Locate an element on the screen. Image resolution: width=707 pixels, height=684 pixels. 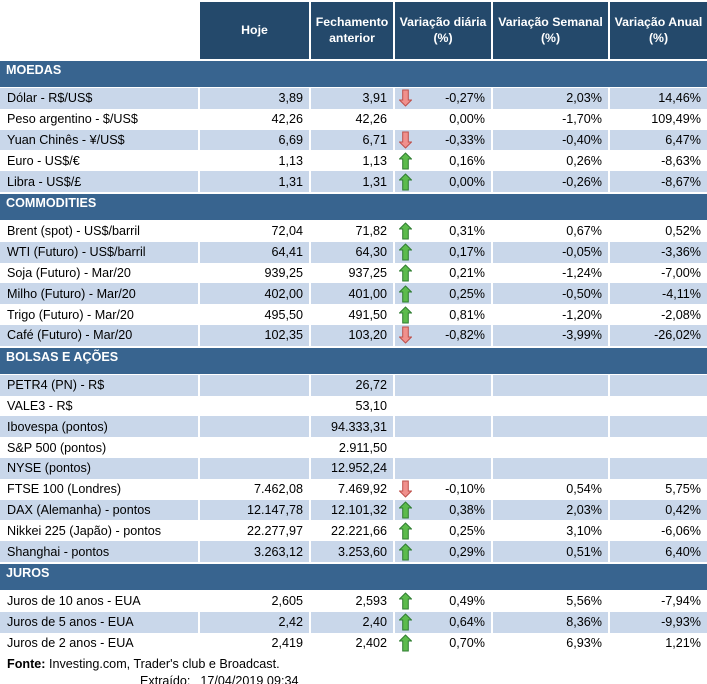
variacao-anual-value: -8,63% is located at coordinates (681, 160).